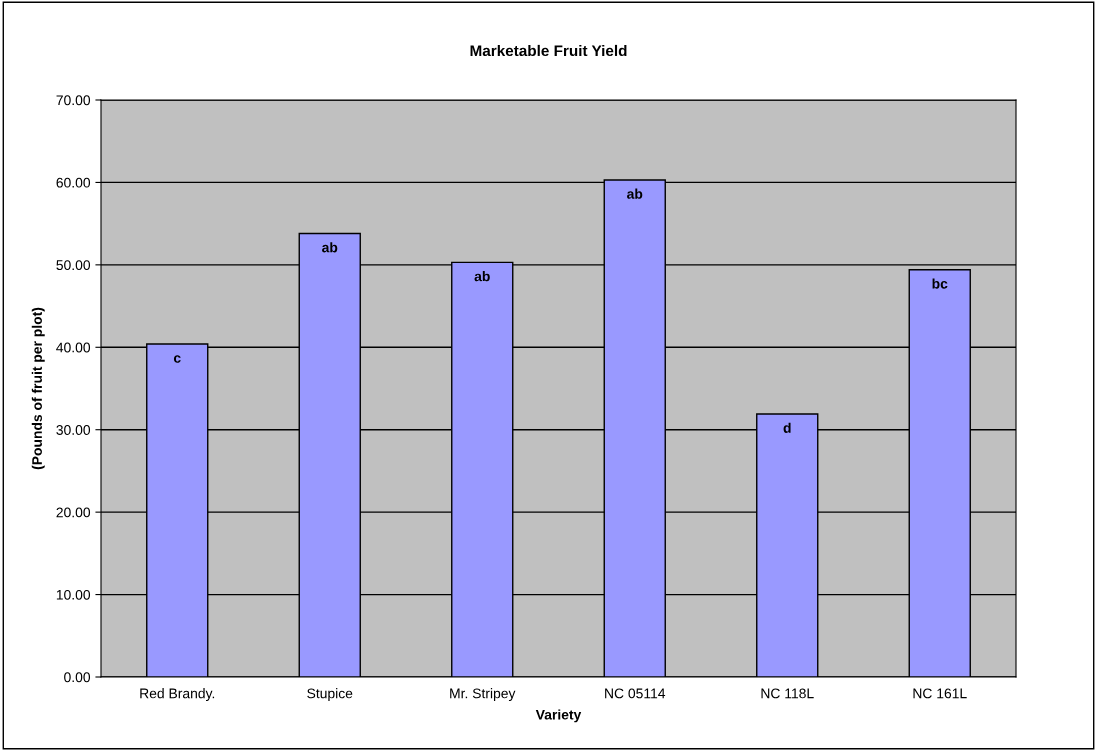 This screenshot has width=1097, height=751. I want to click on x-tick-label: Red Brandy., so click(177, 695).